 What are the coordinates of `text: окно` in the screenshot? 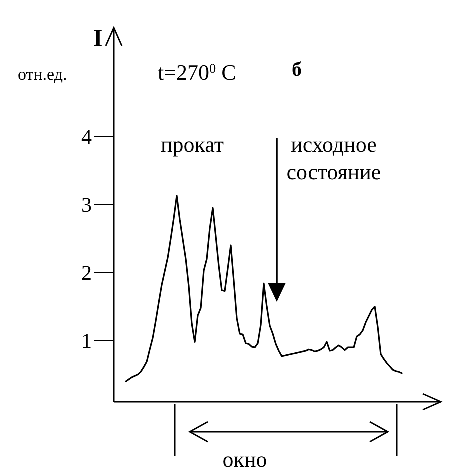 It's located at (245, 459).